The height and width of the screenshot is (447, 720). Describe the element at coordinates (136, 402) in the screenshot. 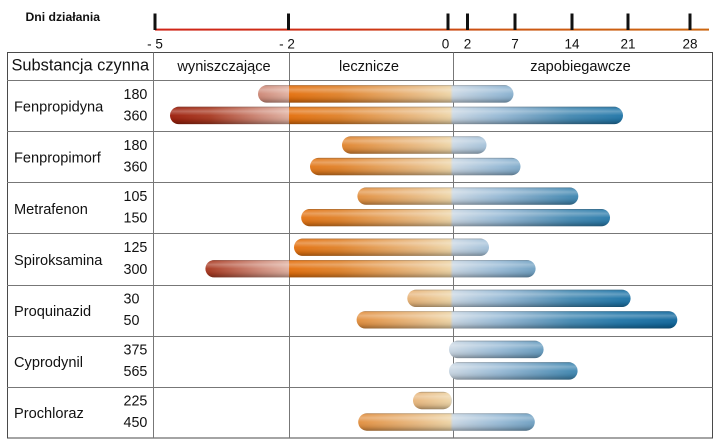

I see `svg-text: 225` at that location.